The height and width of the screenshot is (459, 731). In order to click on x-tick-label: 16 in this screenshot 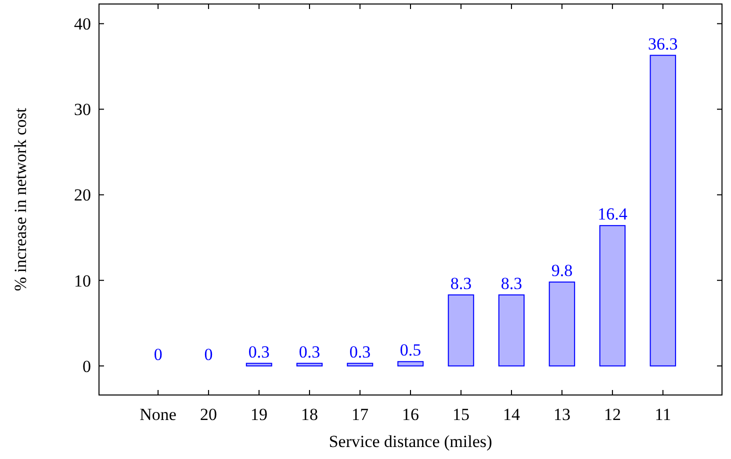, I will do `click(410, 414)`.